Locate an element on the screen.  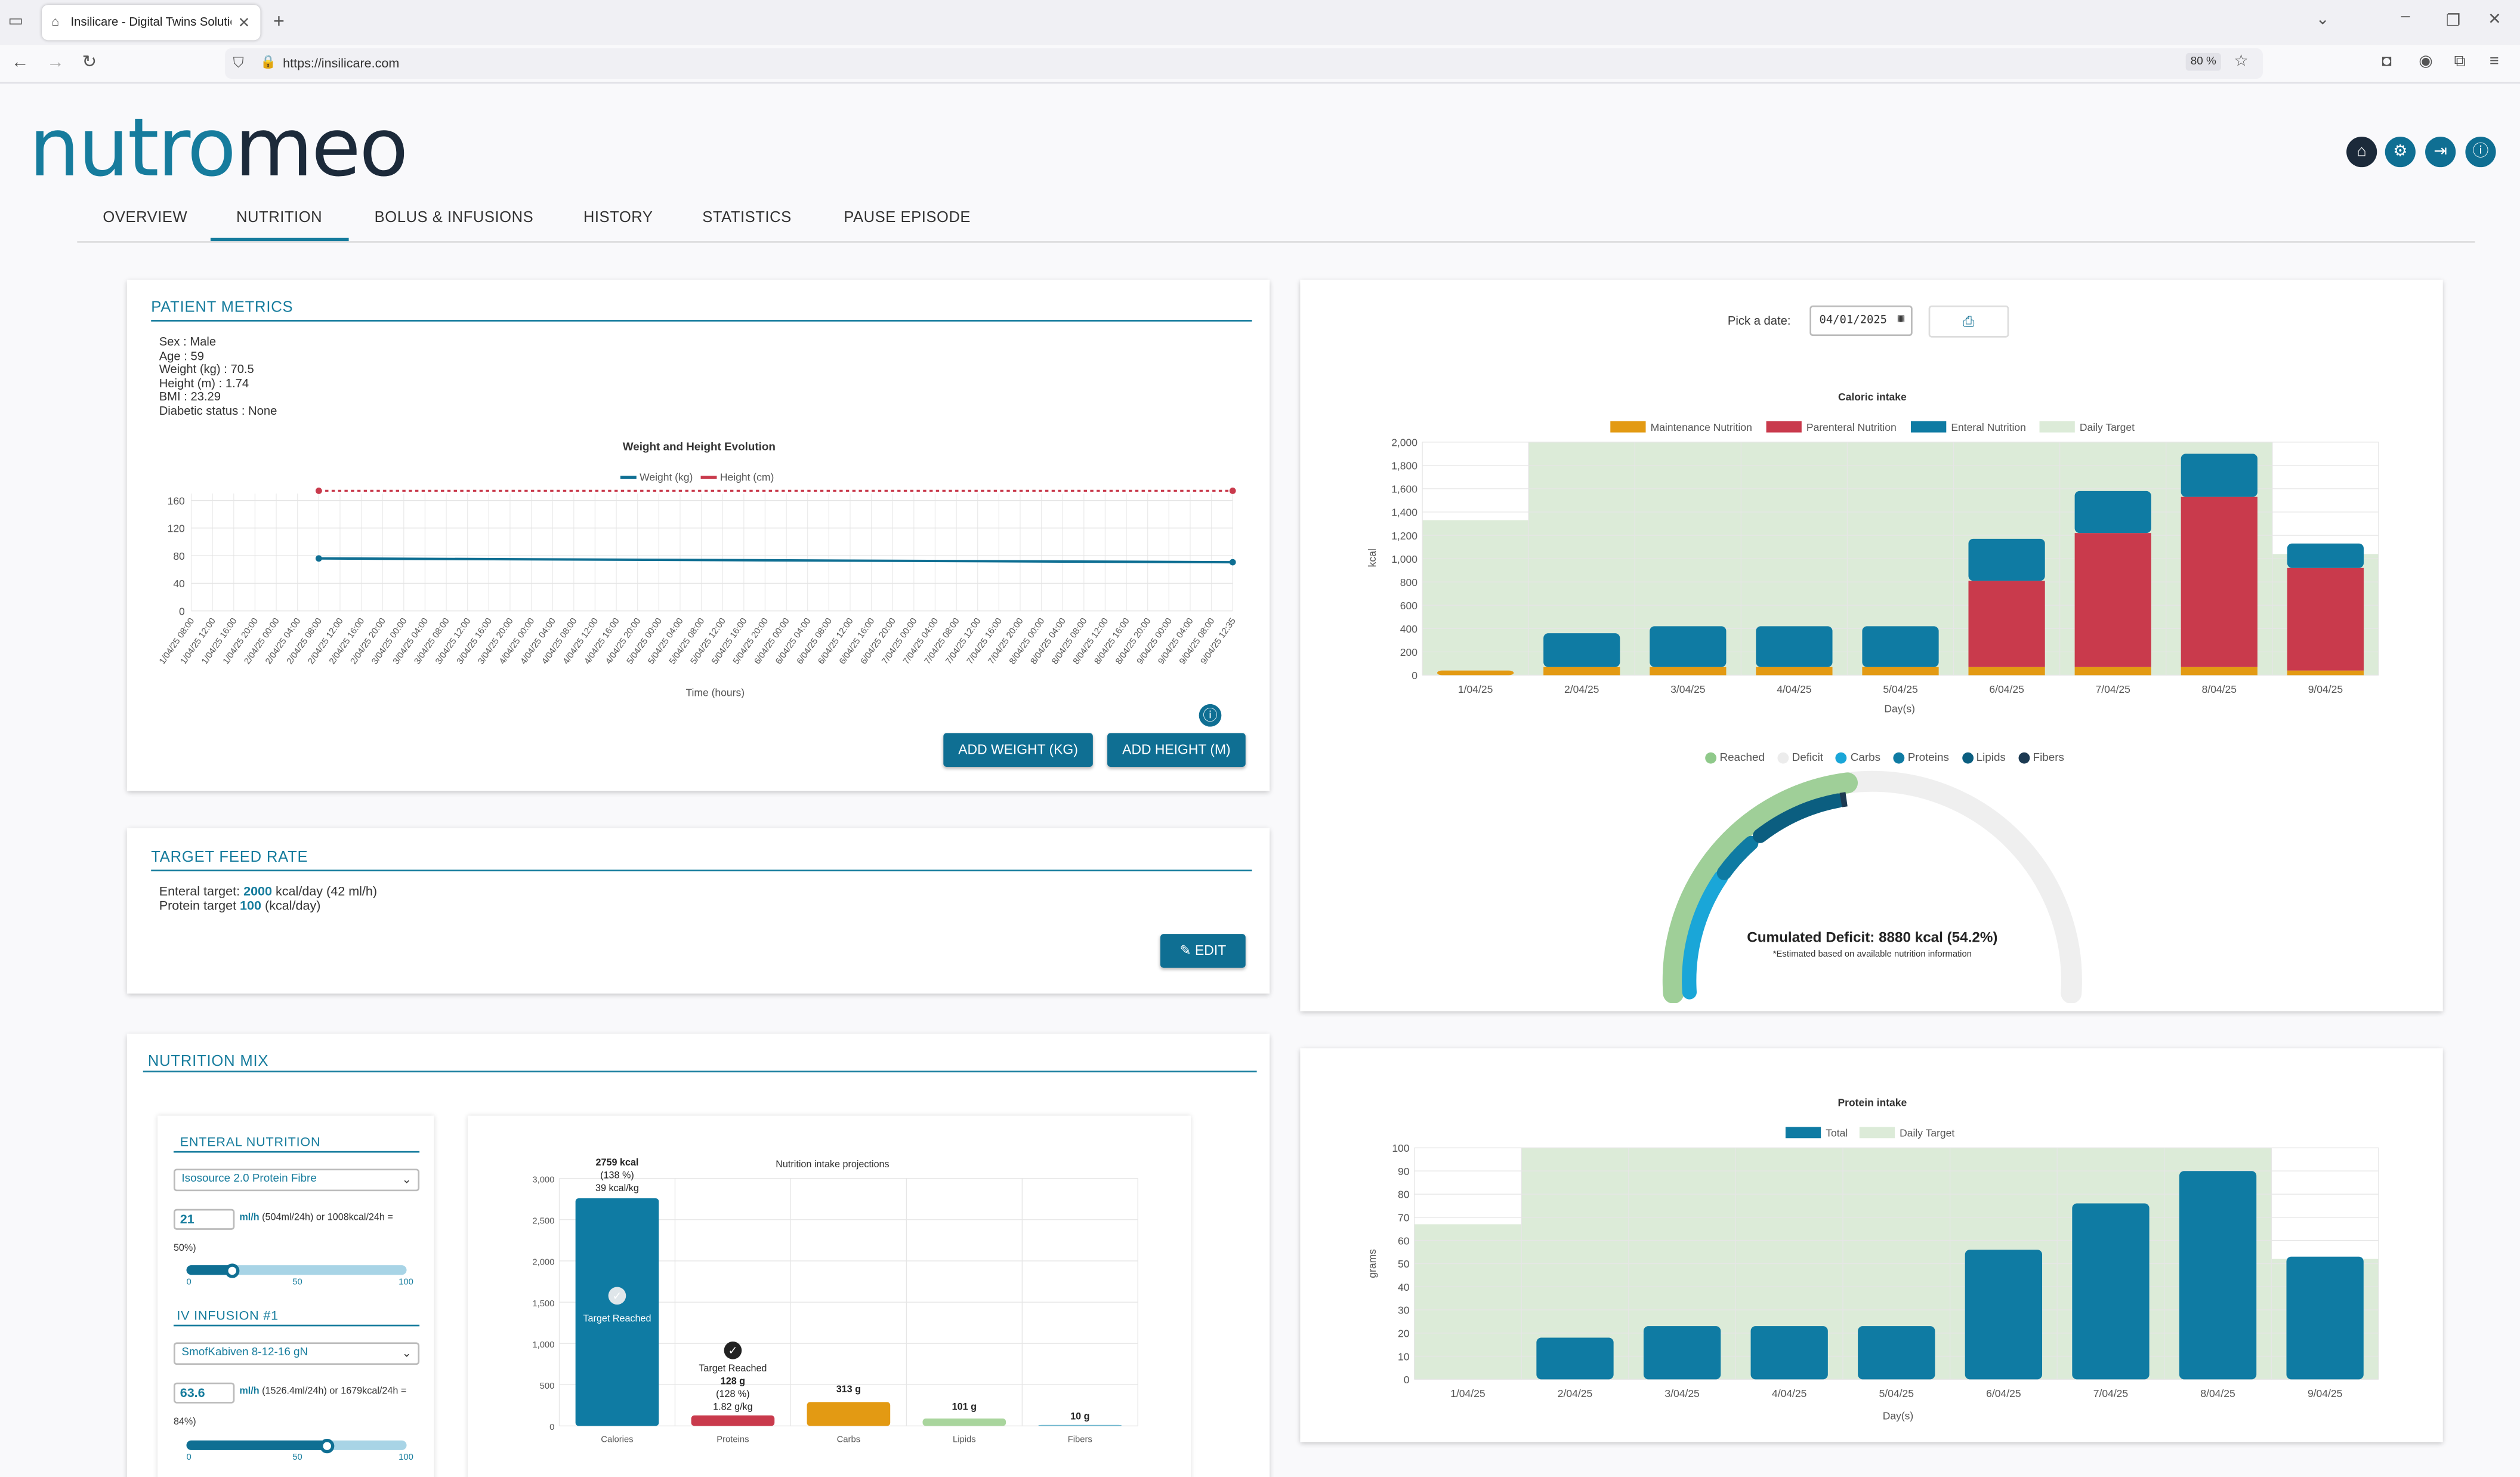
shield-icon: ⛉ is located at coordinates (238, 62).